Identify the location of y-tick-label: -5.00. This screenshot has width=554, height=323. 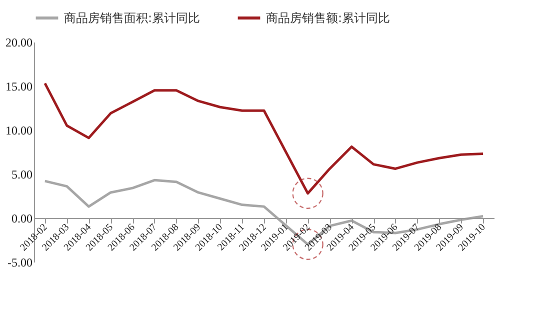
(20, 263).